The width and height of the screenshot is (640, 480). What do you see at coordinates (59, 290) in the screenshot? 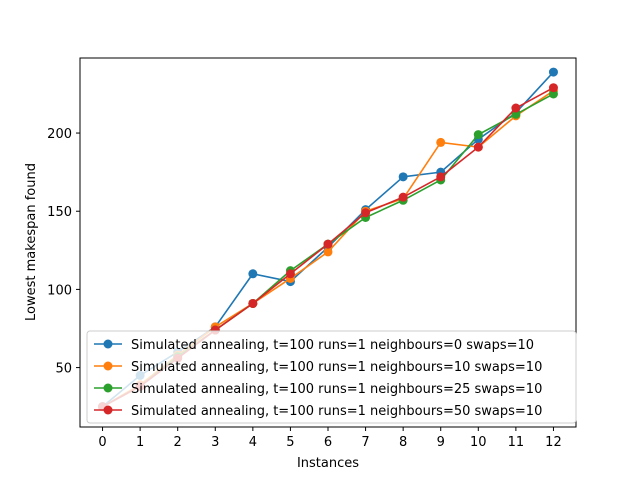
I see `y-tick-label: 100` at bounding box center [59, 290].